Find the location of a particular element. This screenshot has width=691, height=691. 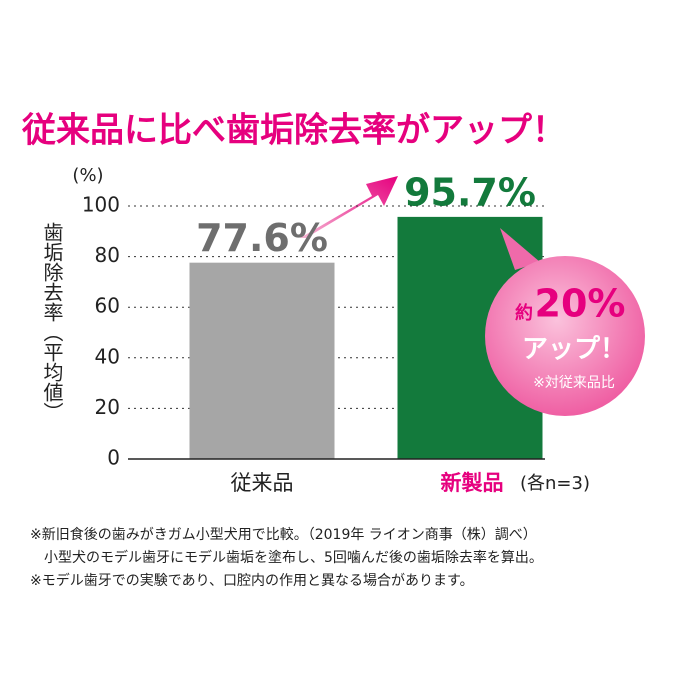

x-tick-label: 従来品 is located at coordinates (262, 483).